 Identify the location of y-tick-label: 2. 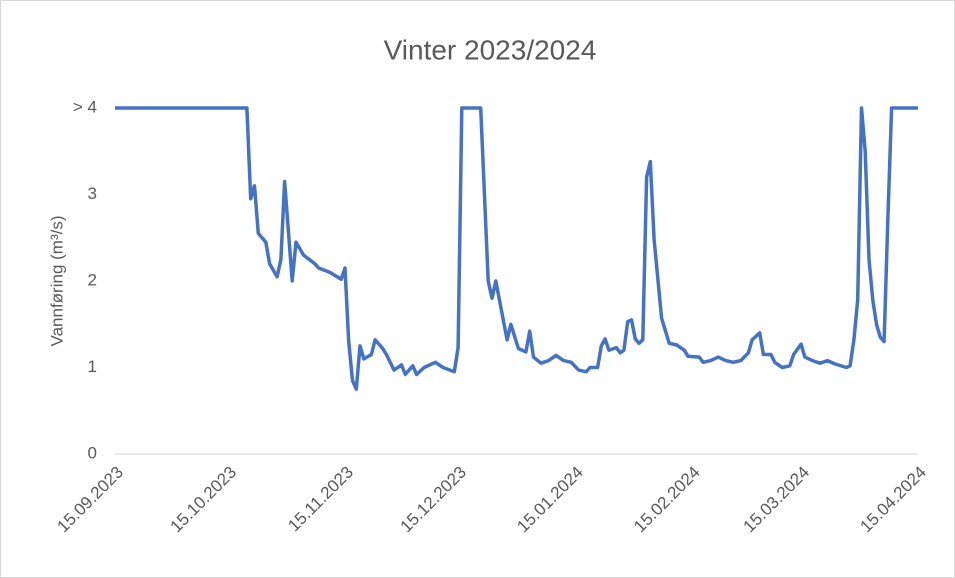
(92, 279).